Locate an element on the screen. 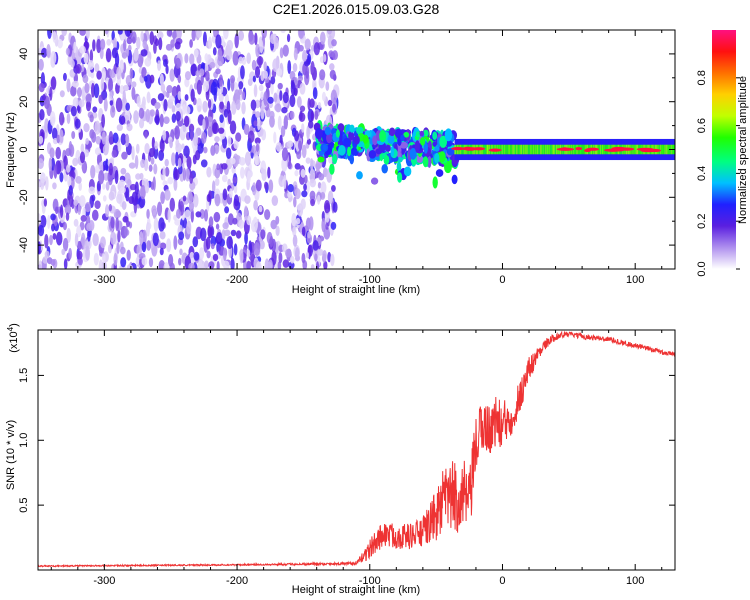  y-tick-label: 40 is located at coordinates (24, 54).